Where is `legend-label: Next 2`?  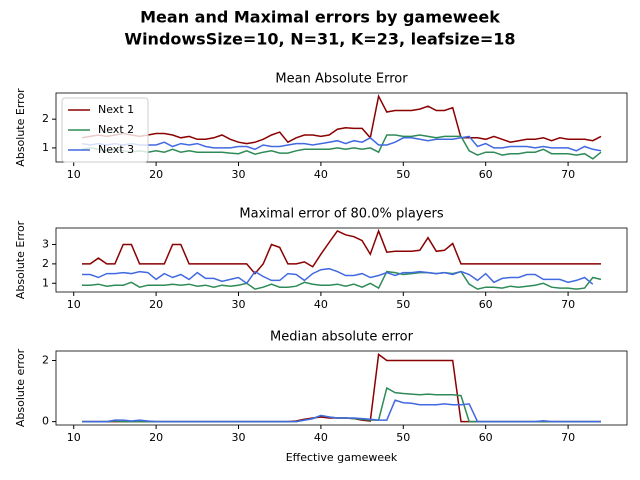 legend-label: Next 2 is located at coordinates (116, 129).